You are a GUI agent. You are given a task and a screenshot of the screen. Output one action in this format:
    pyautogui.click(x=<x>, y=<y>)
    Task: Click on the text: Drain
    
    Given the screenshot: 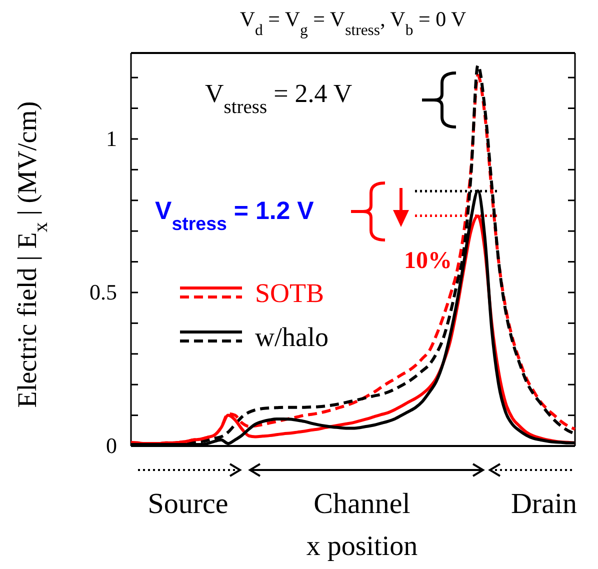 What is the action you would take?
    pyautogui.click(x=544, y=504)
    